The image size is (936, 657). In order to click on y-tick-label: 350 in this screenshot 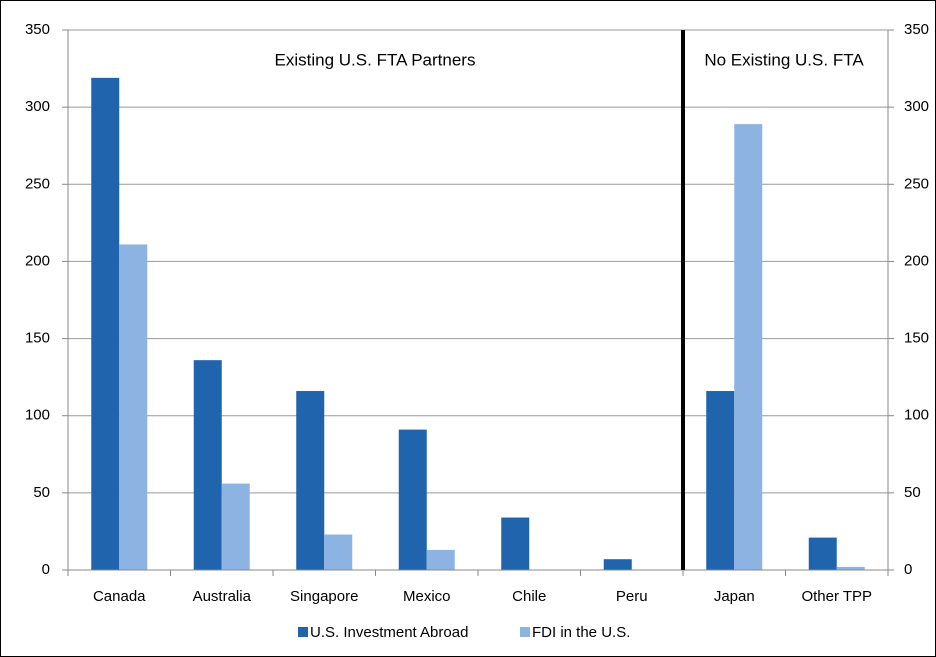, I will do `click(37, 29)`.